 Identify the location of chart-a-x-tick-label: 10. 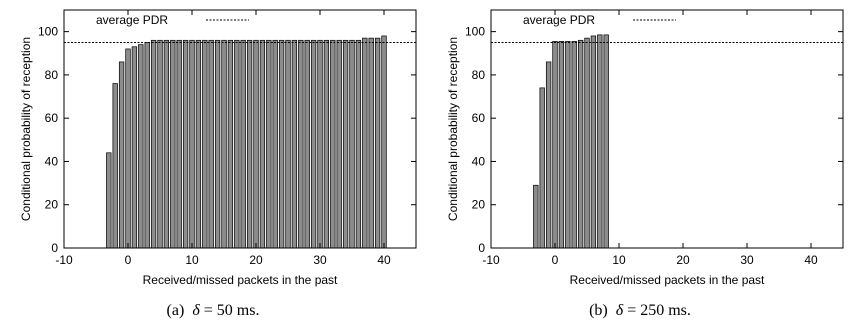
(192, 260).